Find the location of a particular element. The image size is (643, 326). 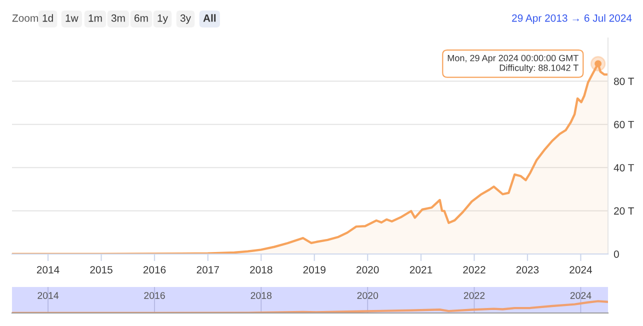

text: 3y is located at coordinates (185, 19).